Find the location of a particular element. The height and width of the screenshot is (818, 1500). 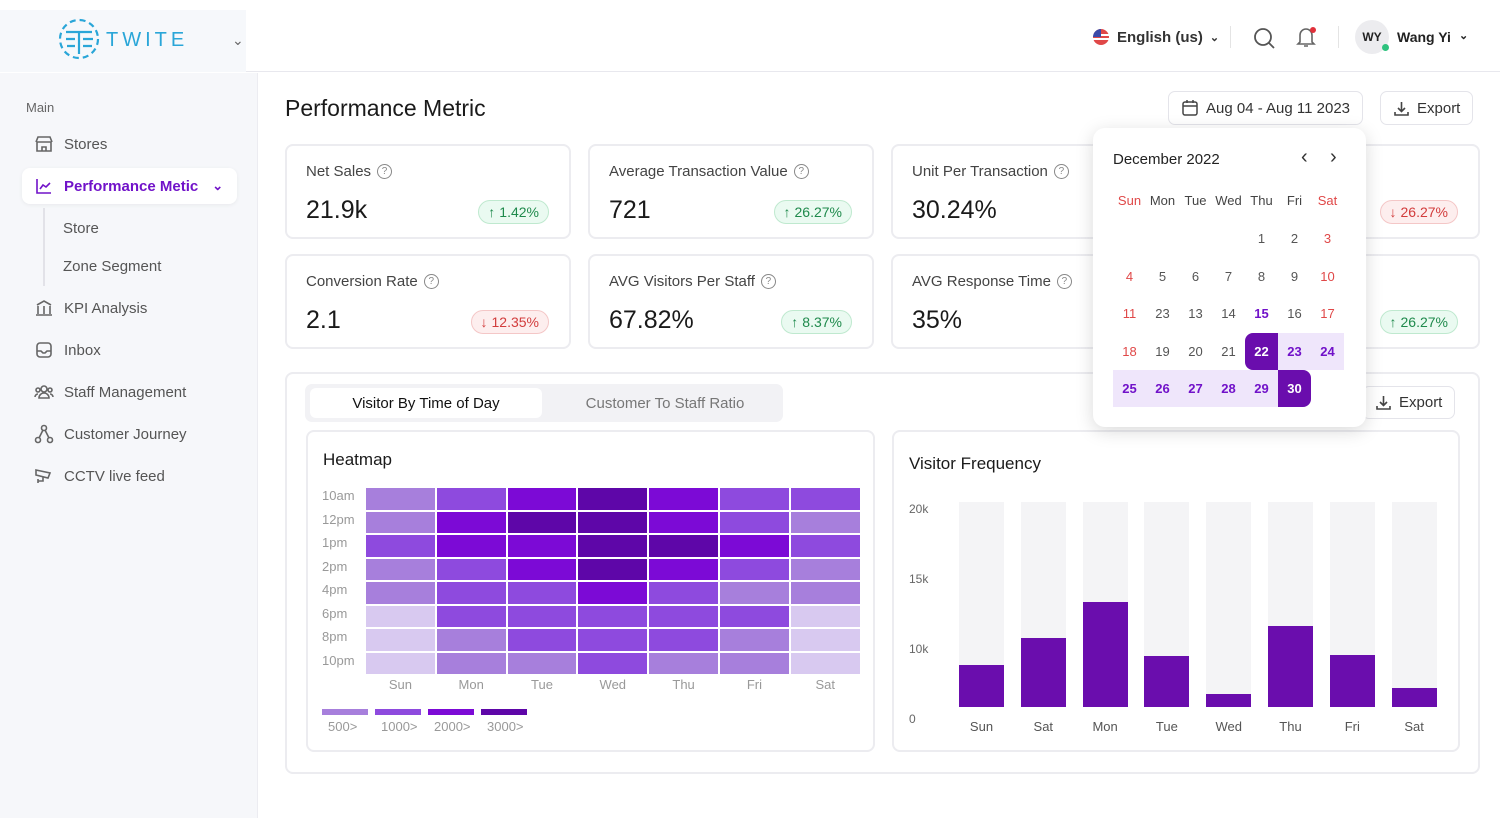

calendar-day: 17 is located at coordinates (1327, 313).